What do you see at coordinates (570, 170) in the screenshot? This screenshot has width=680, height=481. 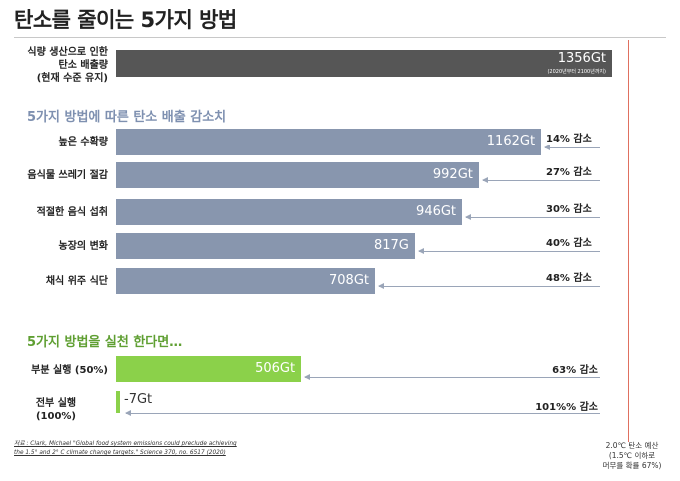 I see `method-reduction: 27% 감소` at bounding box center [570, 170].